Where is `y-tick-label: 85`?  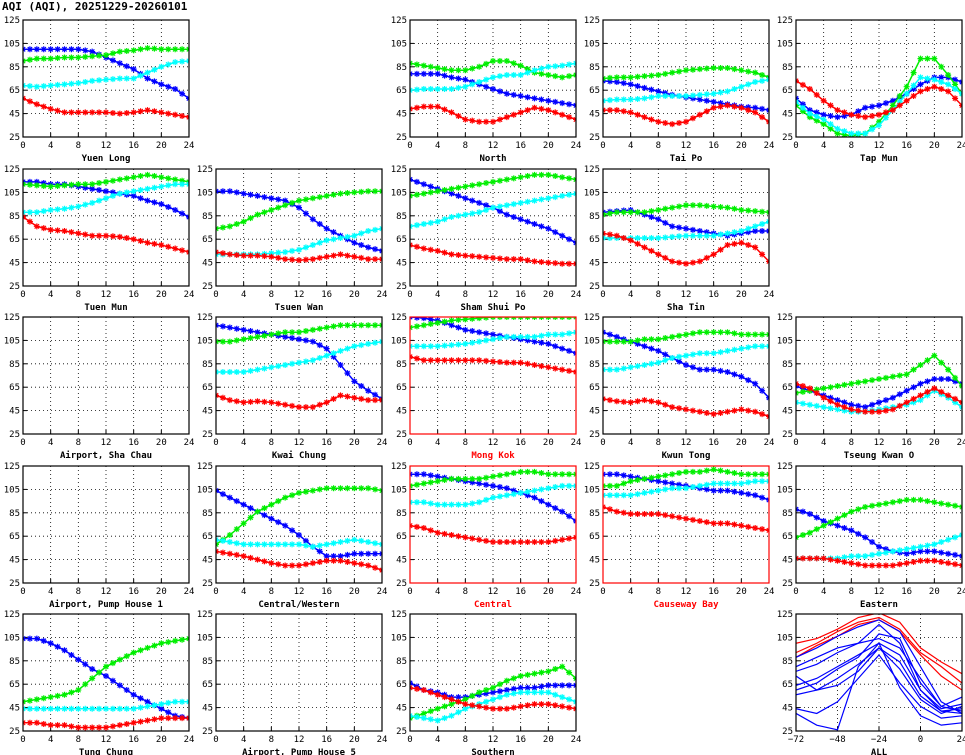 y-tick-label: 85 is located at coordinates (207, 662).